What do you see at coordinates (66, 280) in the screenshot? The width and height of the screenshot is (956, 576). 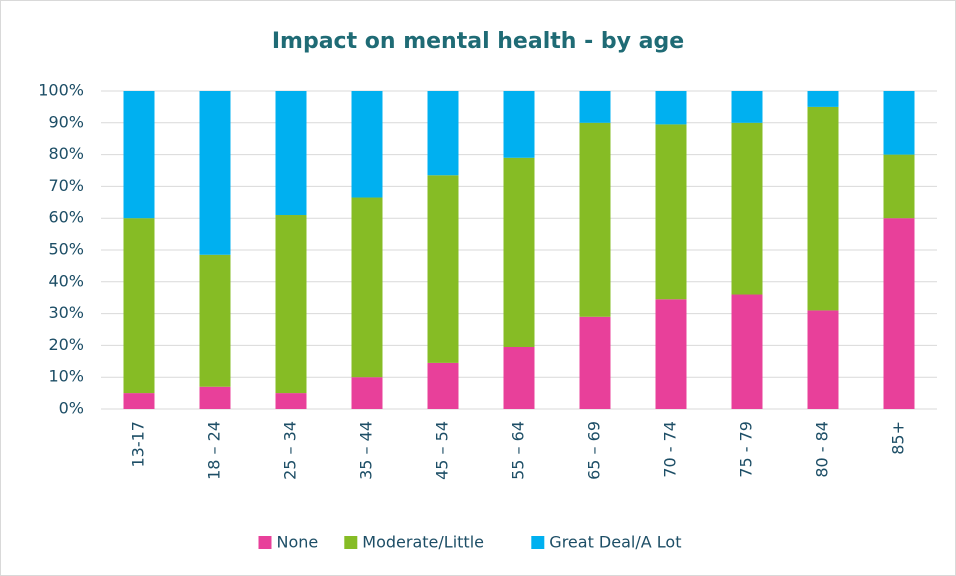 I see `y-tick-label: 40%` at bounding box center [66, 280].